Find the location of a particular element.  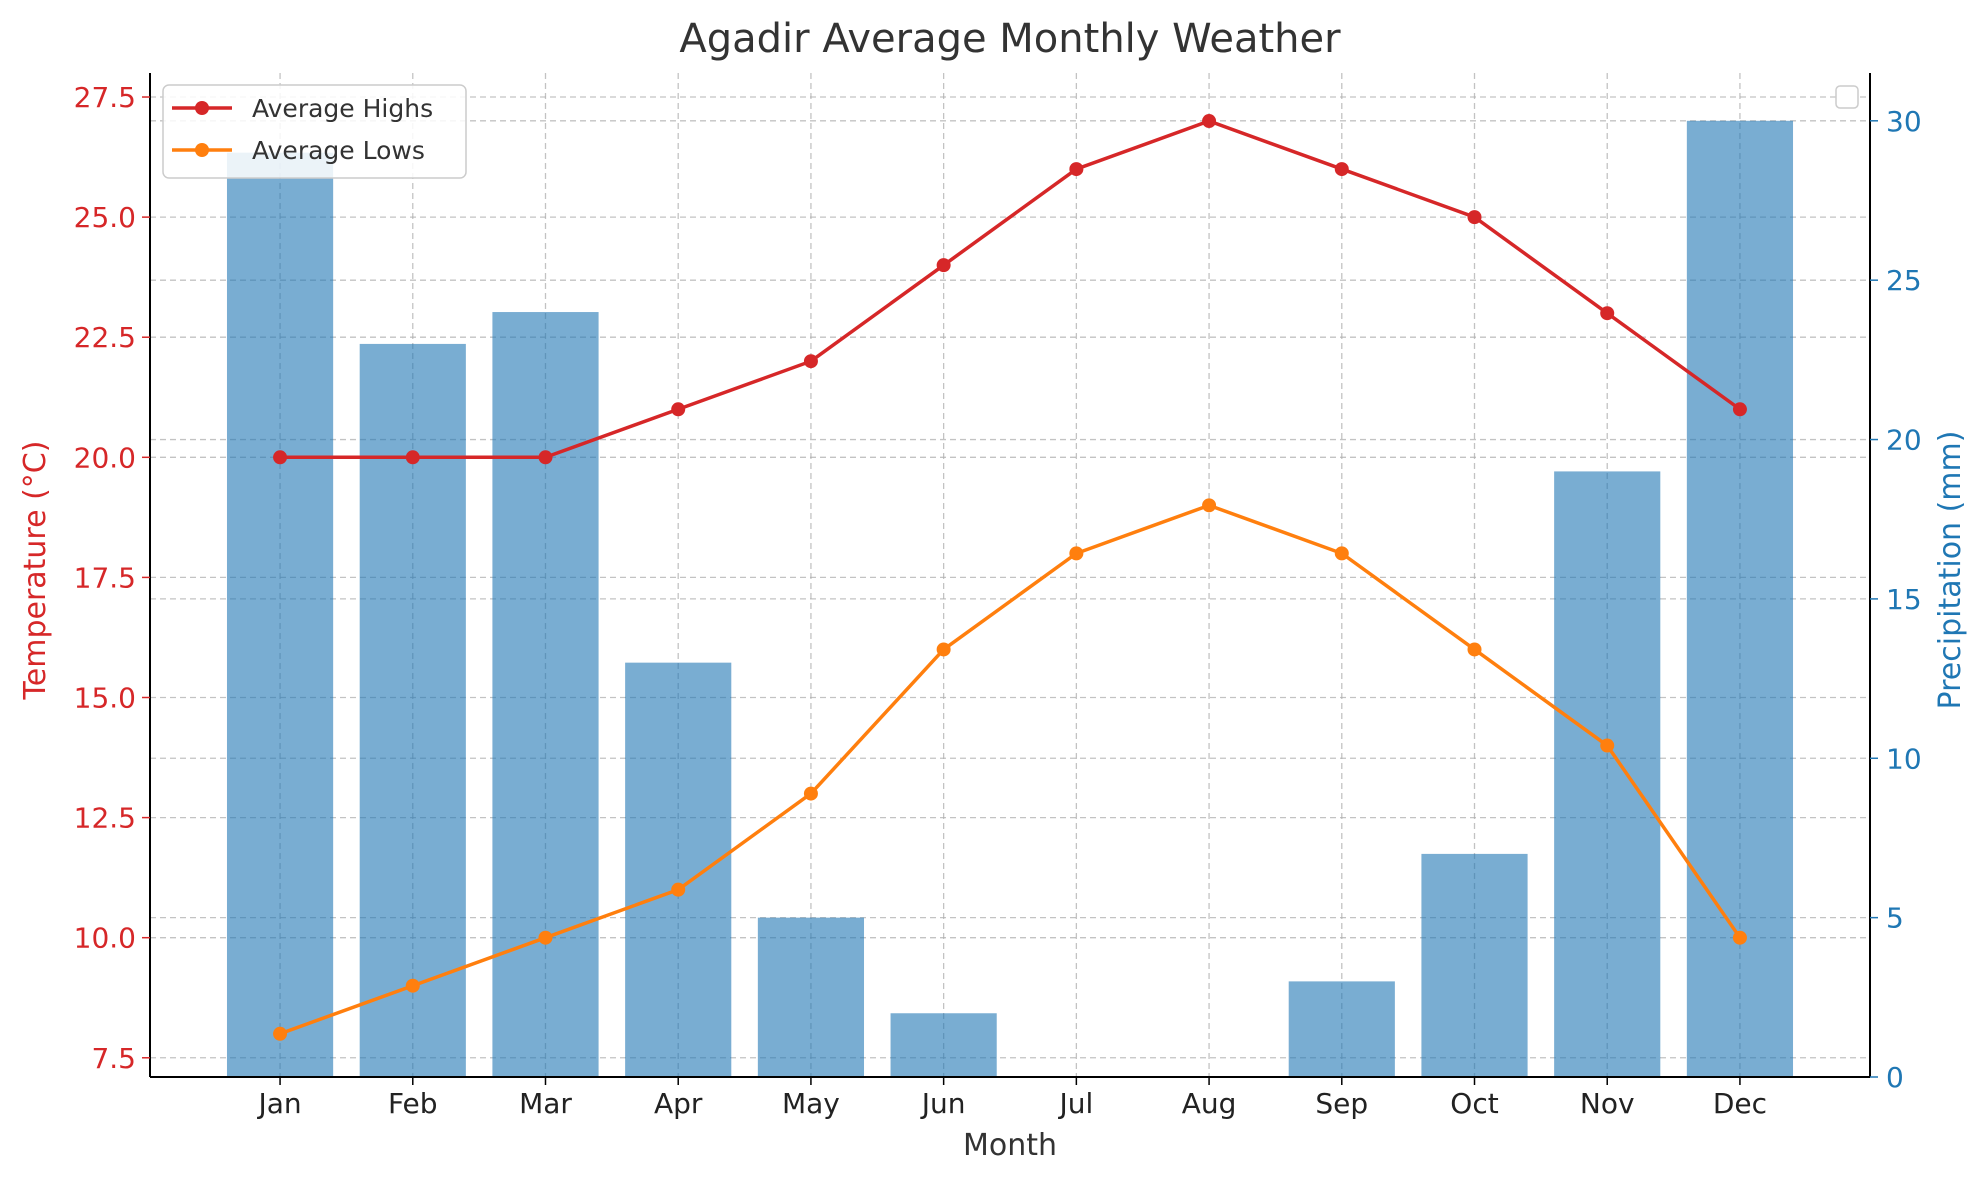

x-tick-label: Sep is located at coordinates (1341, 1103).